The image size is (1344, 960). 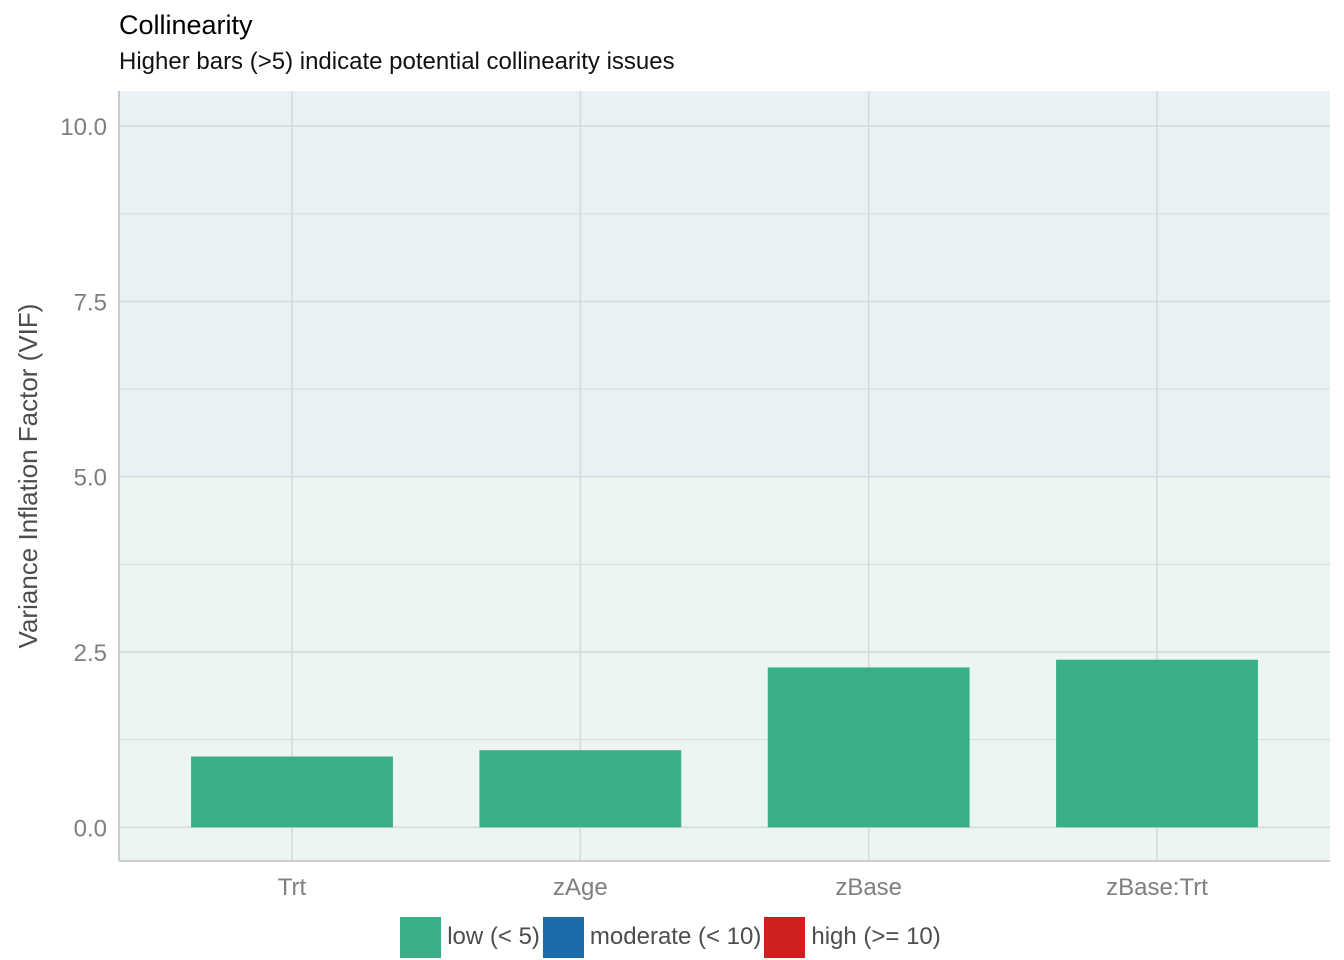 I want to click on y-tick-label: 5.0, so click(x=90, y=478).